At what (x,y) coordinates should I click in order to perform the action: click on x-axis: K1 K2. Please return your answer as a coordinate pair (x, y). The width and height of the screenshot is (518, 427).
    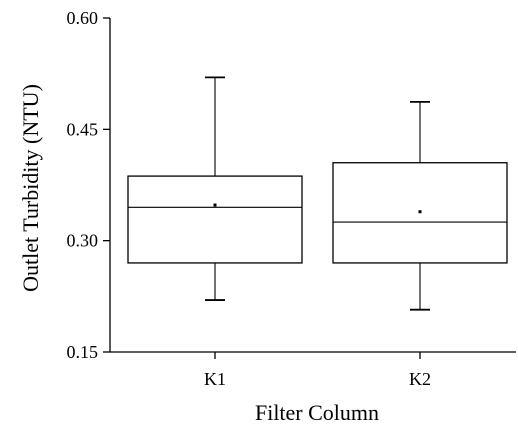
    Looking at the image, I should click on (317, 370).